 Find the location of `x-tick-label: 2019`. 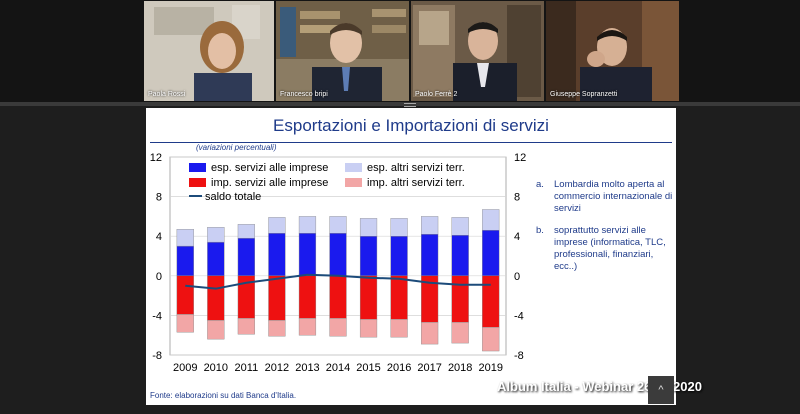

x-tick-label: 2019 is located at coordinates (490, 368).